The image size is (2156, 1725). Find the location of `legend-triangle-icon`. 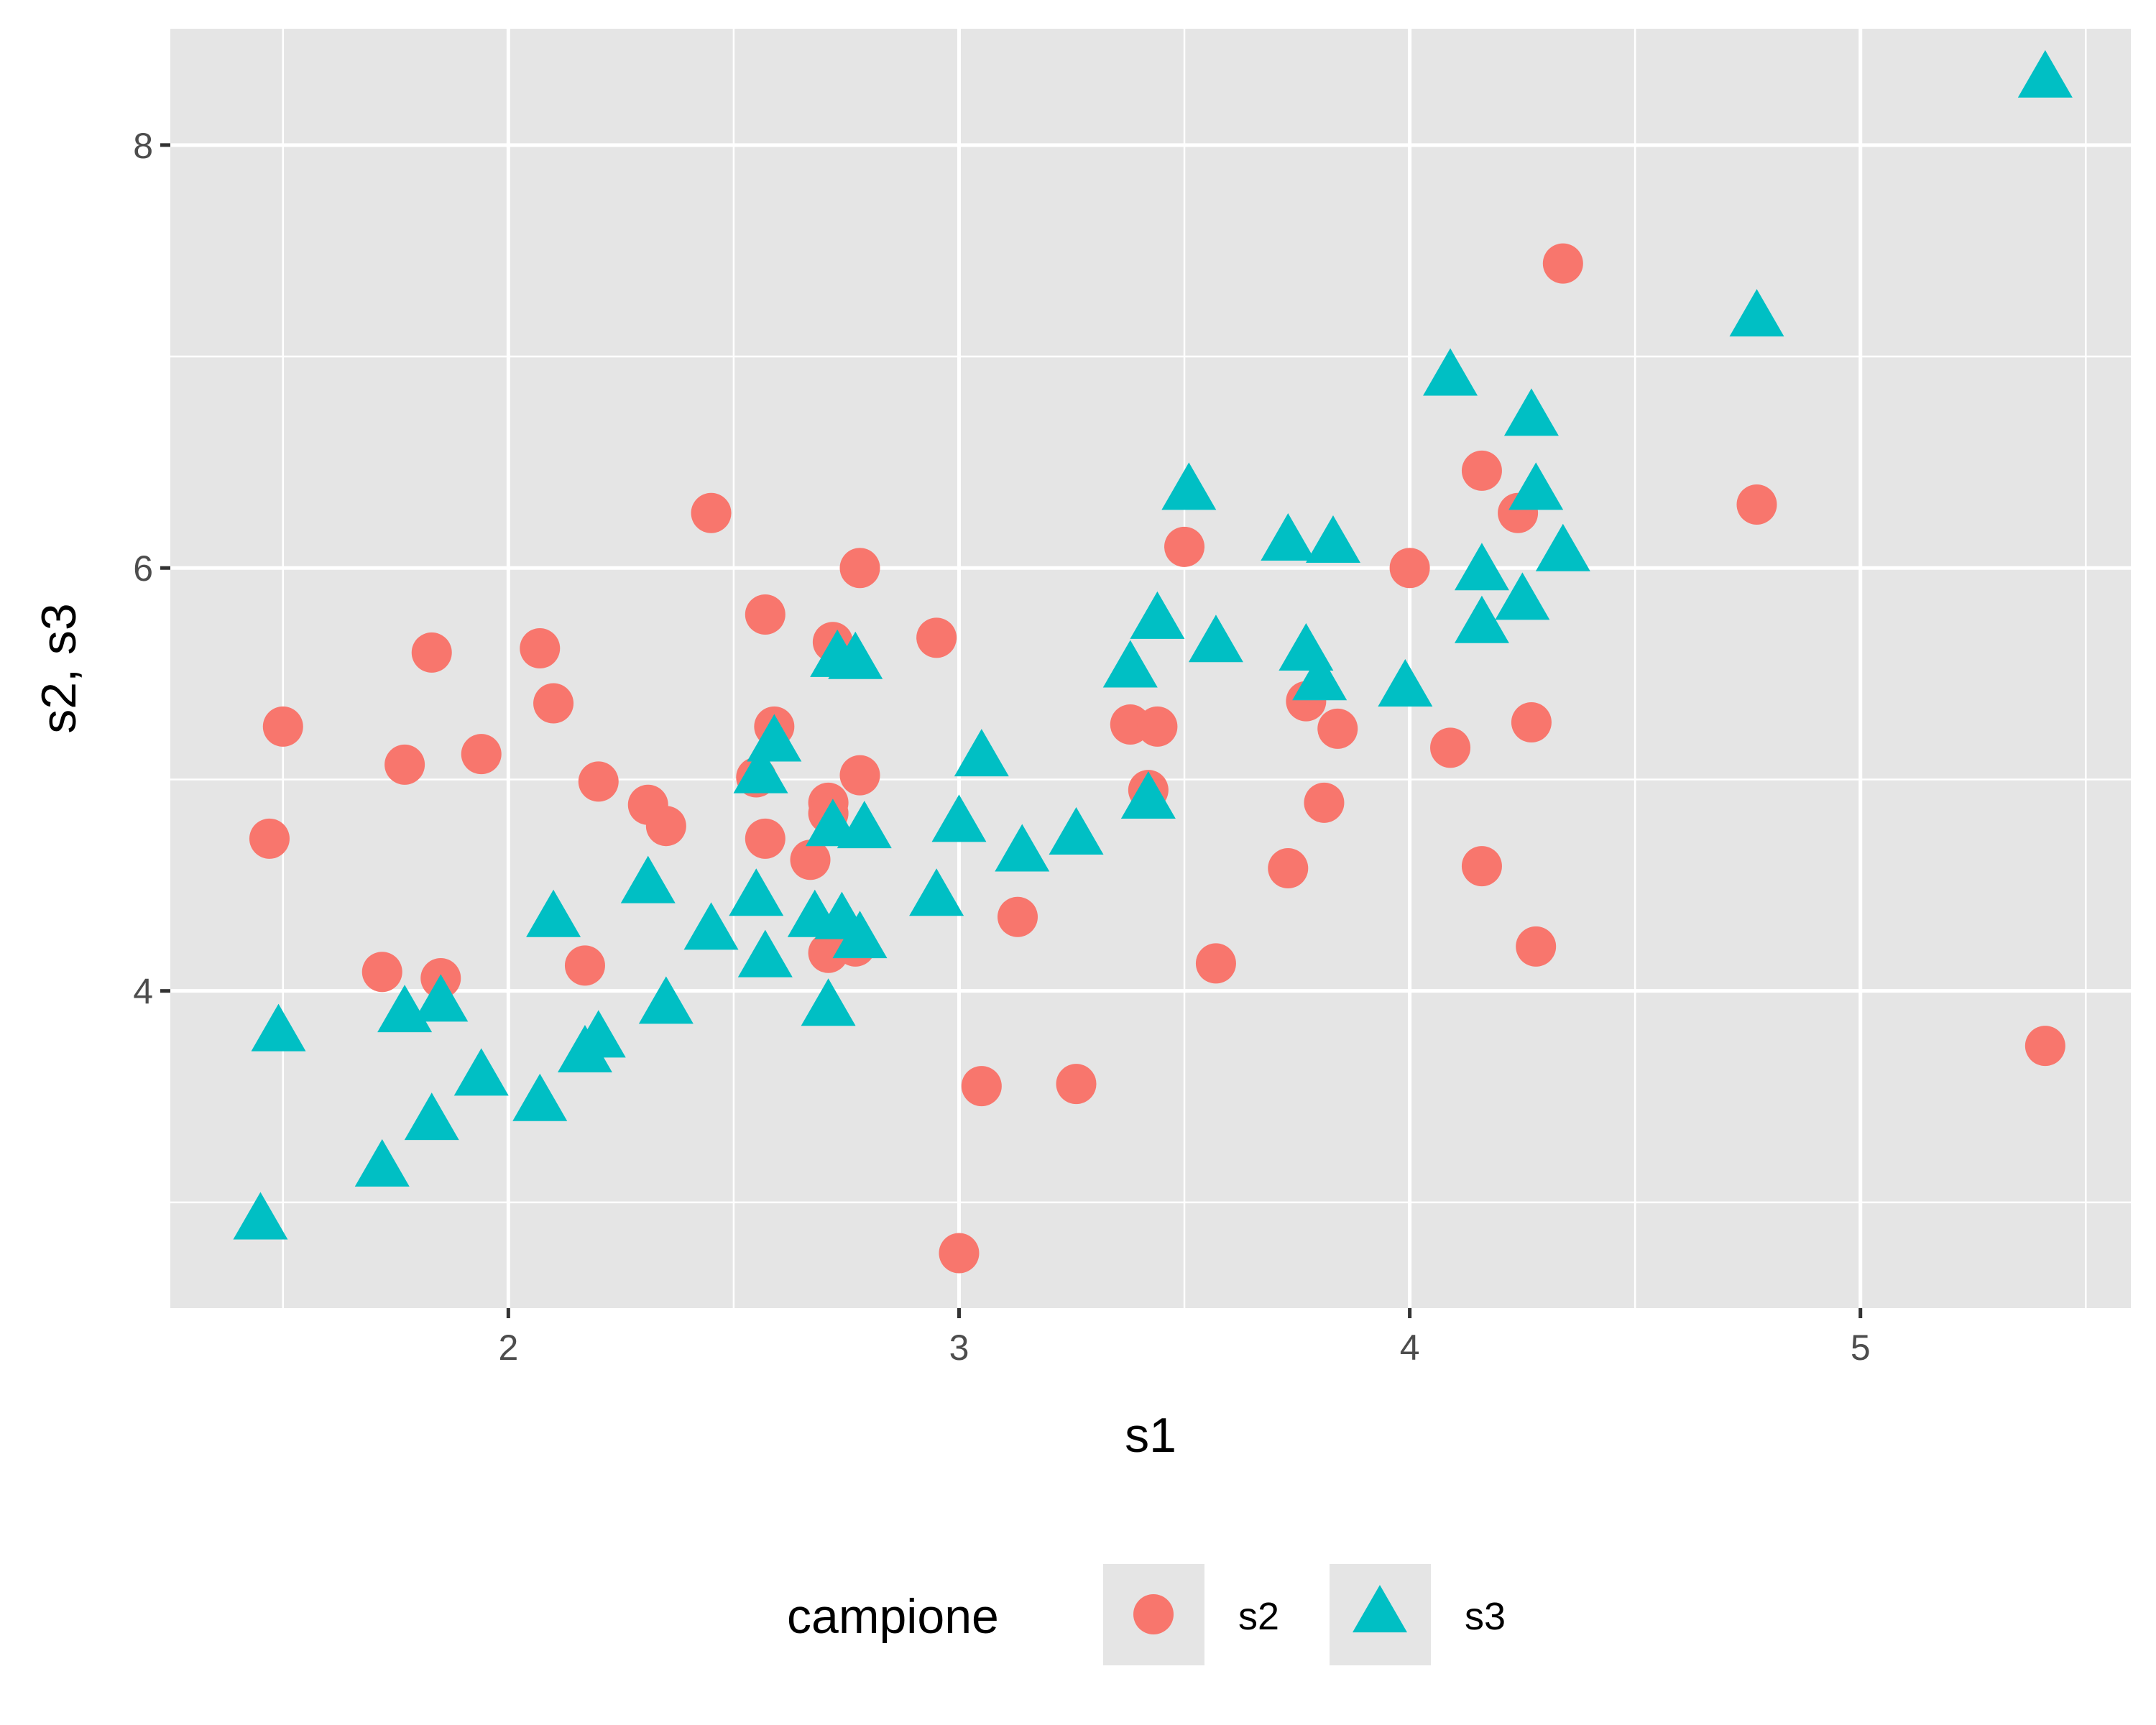

legend-triangle-icon is located at coordinates (1380, 1609).